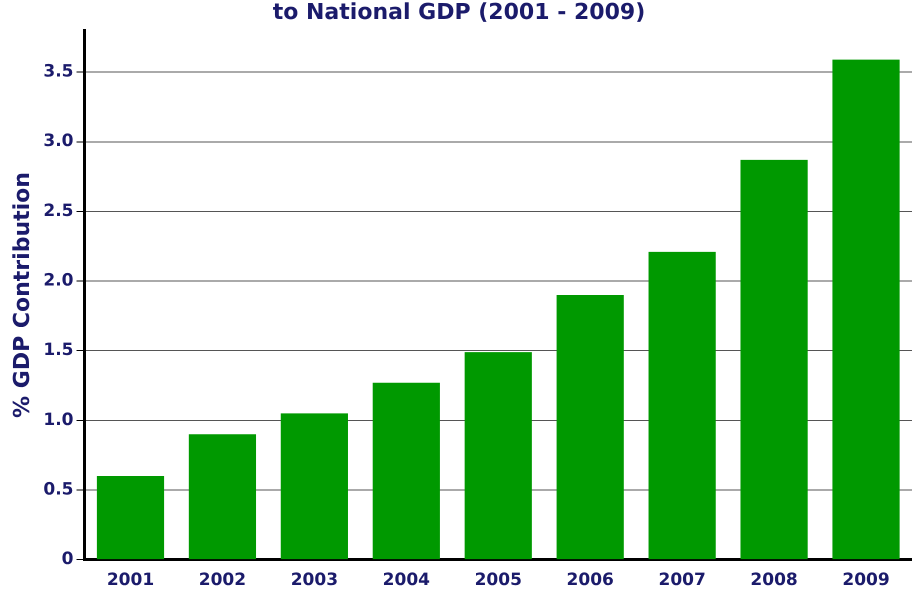 The image size is (912, 598). What do you see at coordinates (22, 295) in the screenshot?
I see `y-axis-title: % GDP Contribution` at bounding box center [22, 295].